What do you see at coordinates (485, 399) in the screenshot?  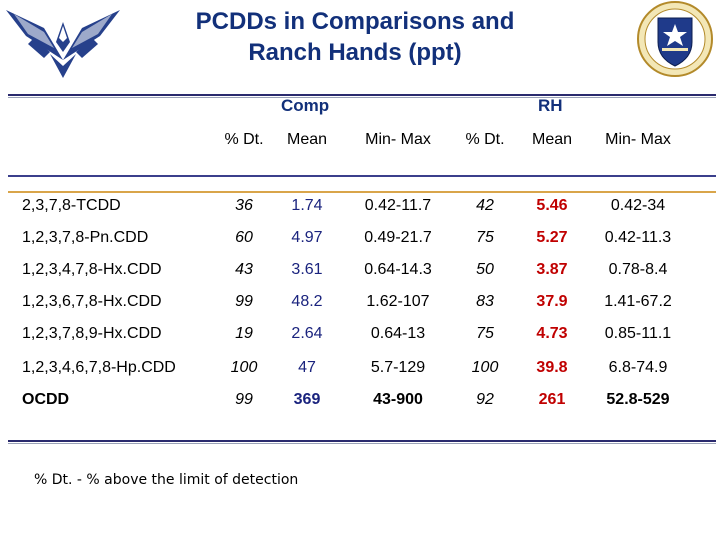 I see `cell-rh-pct: 92` at bounding box center [485, 399].